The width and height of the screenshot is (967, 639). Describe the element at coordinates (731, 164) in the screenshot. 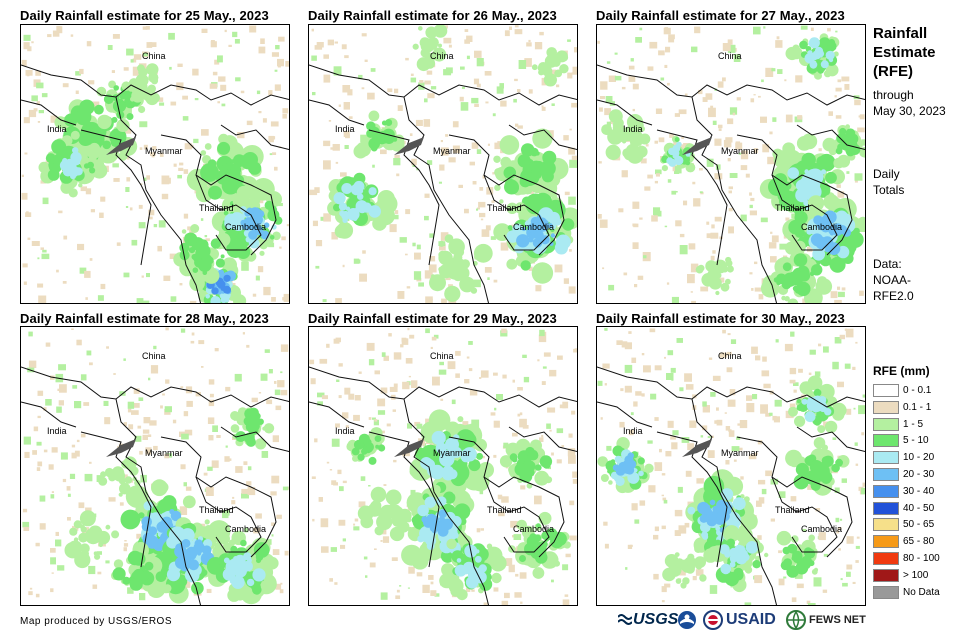

I see `rainfall-map-svg` at that location.